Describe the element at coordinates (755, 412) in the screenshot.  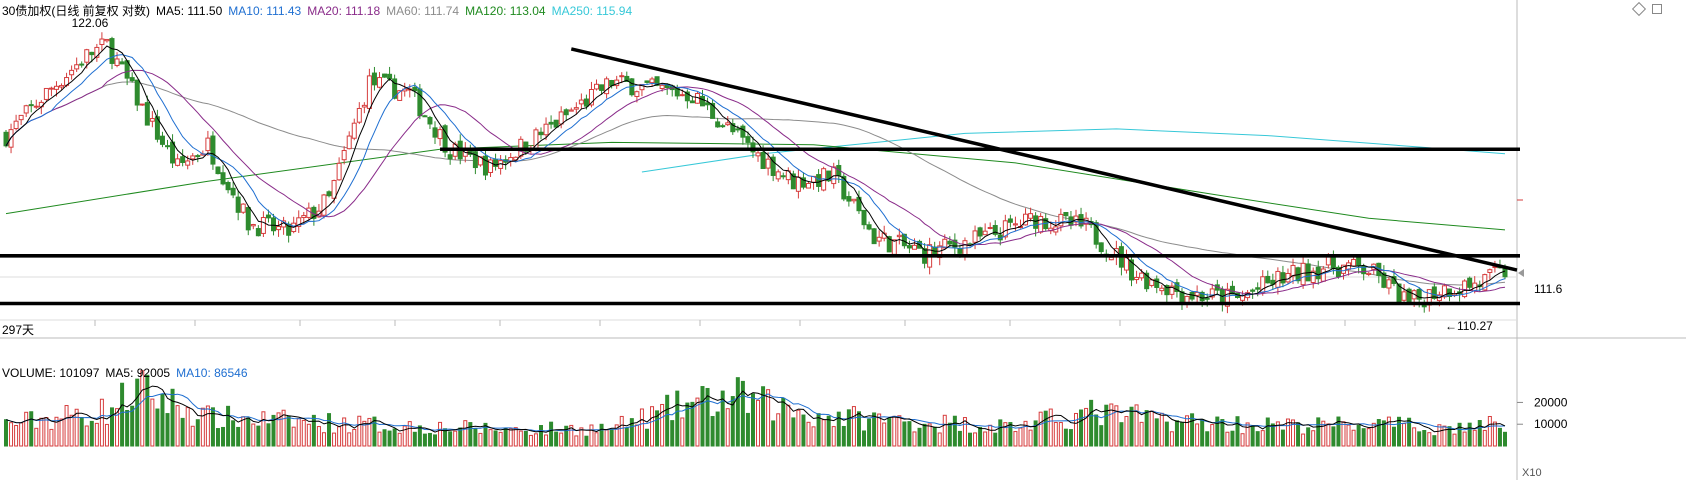
I see `volume-ma10-line` at that location.